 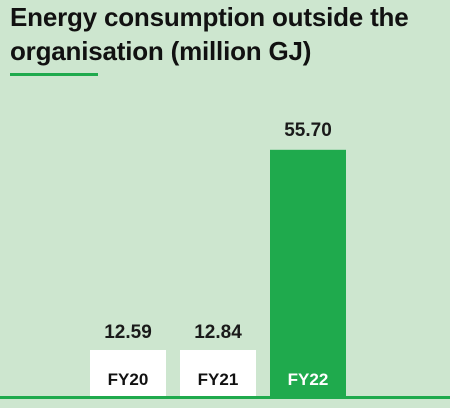 I want to click on bar-group-fy20: 12.59 FY20, so click(x=128, y=359).